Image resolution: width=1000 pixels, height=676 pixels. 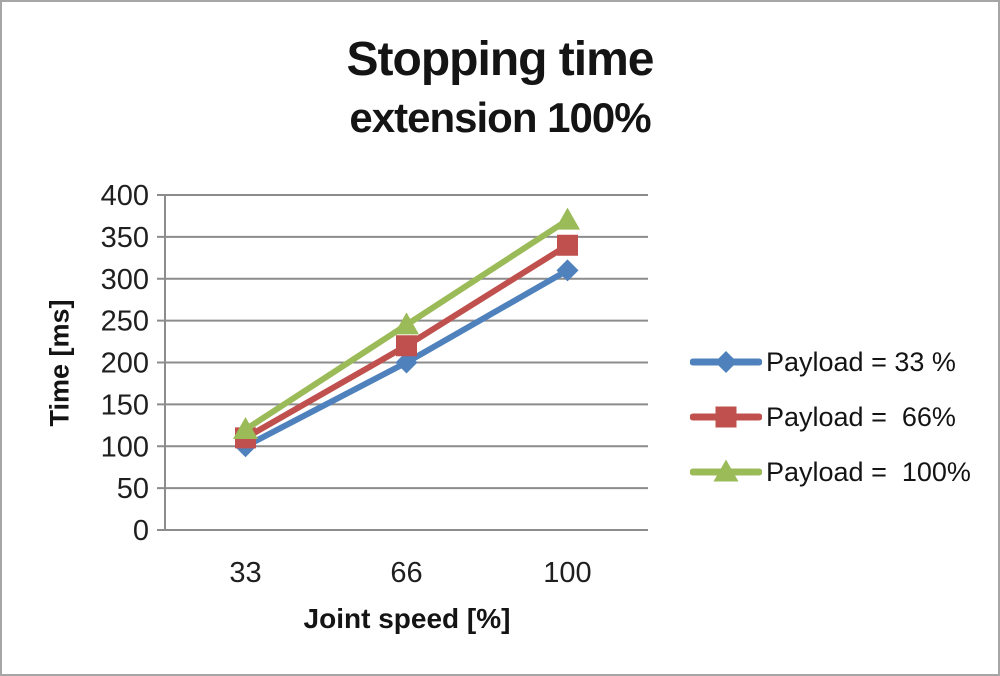 What do you see at coordinates (245, 573) in the screenshot?
I see `x-tick-label: 33` at bounding box center [245, 573].